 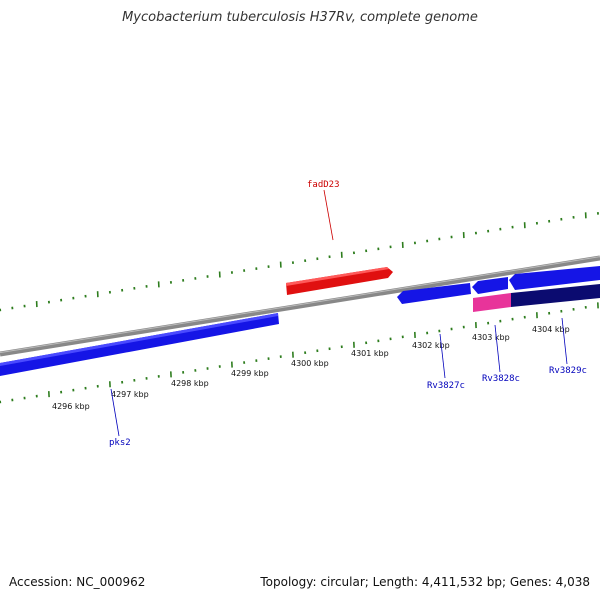 I want to click on gene-Rv3828c, so click(x=490, y=285).